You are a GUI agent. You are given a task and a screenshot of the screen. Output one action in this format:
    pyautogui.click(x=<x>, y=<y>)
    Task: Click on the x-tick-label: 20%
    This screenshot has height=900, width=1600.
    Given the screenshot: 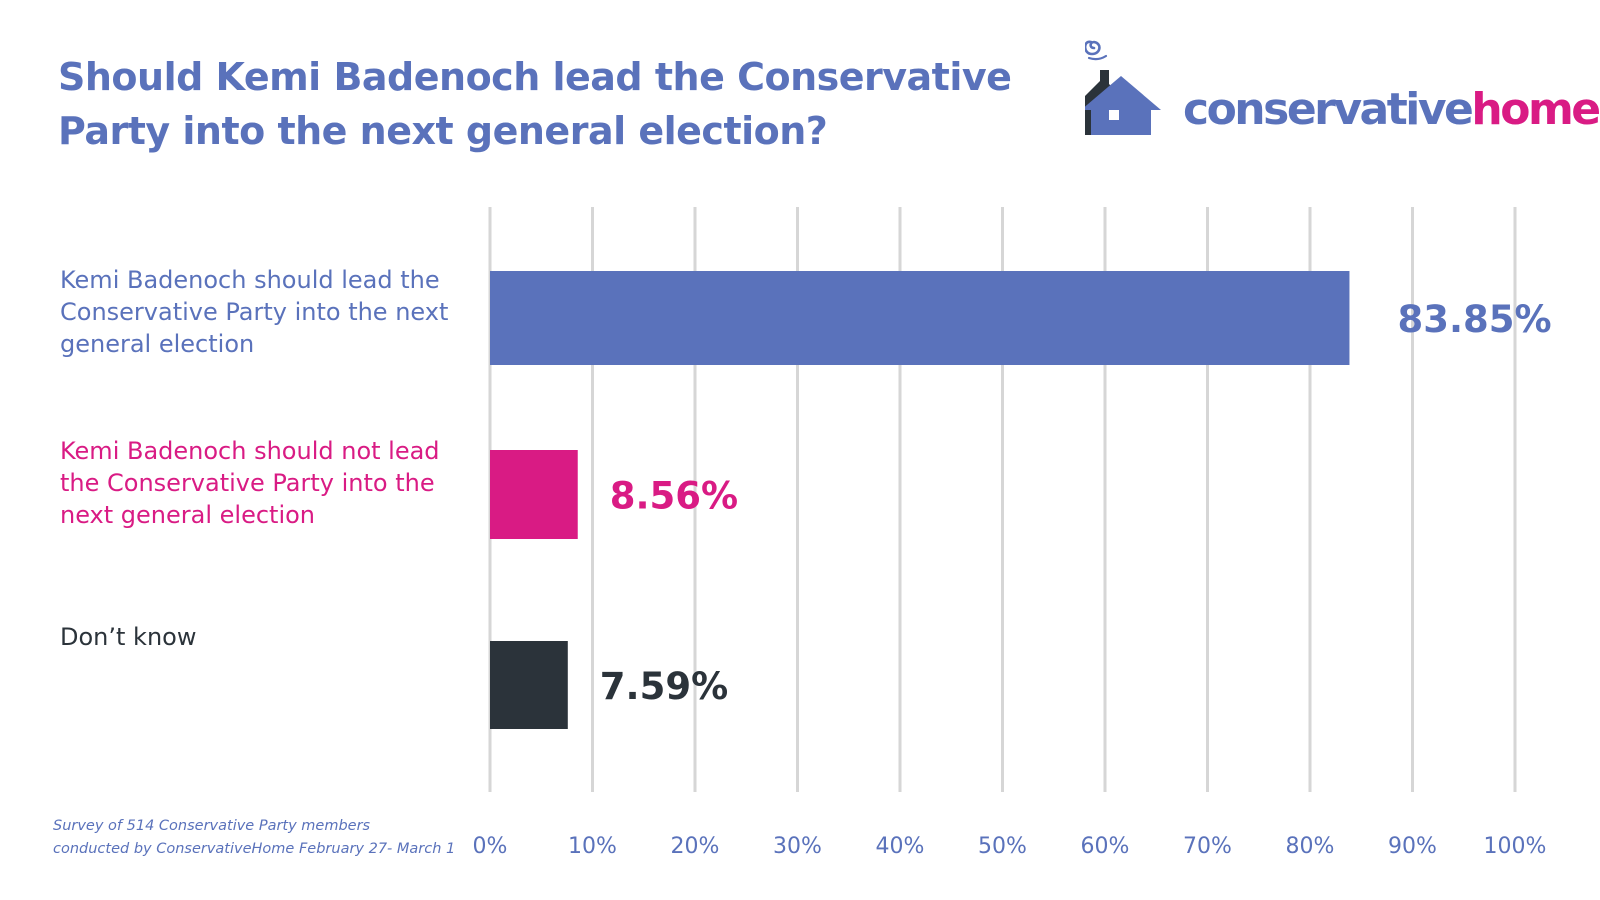 What is the action you would take?
    pyautogui.click(x=695, y=846)
    